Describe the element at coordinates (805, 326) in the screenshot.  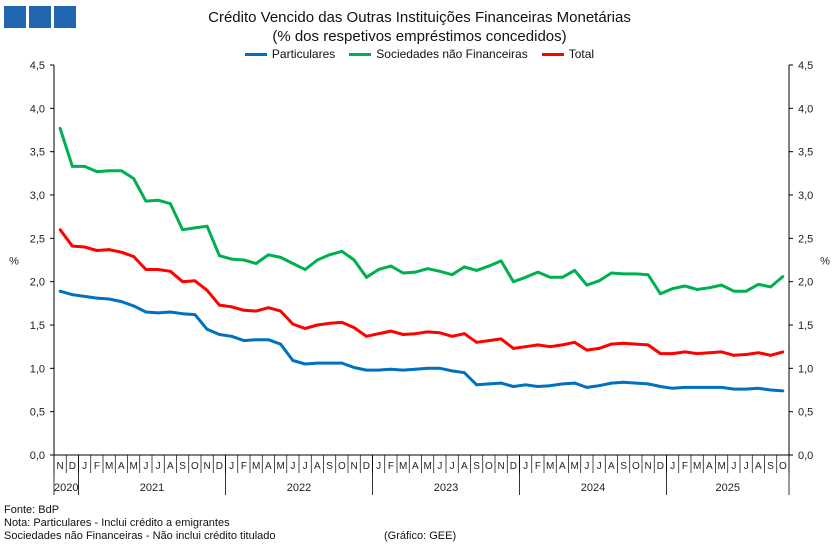
I see `y-tick-label-right: 1,5` at that location.